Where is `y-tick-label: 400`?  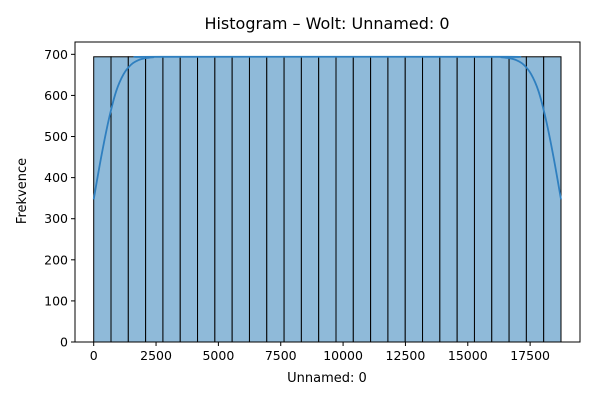 y-tick-label: 400 is located at coordinates (56, 177).